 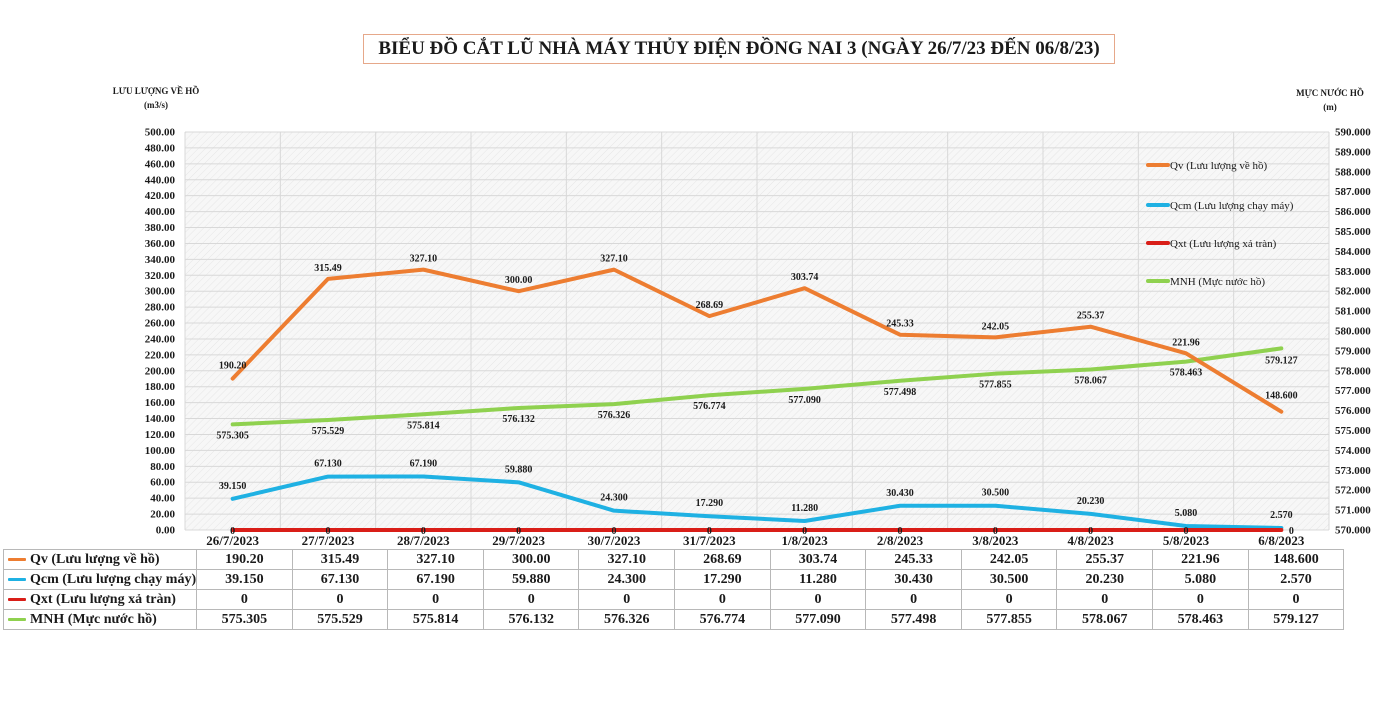 What do you see at coordinates (160, 371) in the screenshot?
I see `left-tick-label: 200.00` at bounding box center [160, 371].